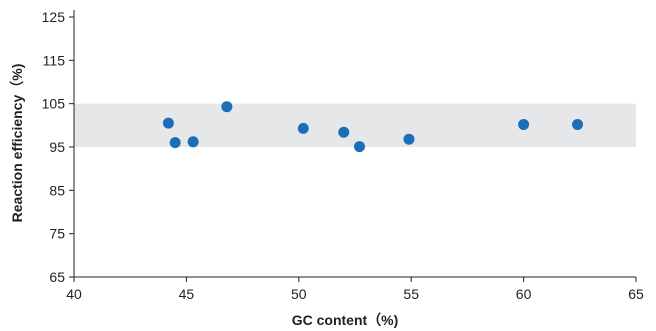 Image resolution: width=656 pixels, height=331 pixels. What do you see at coordinates (345, 320) in the screenshot?
I see `x-axis-title: GC content（%)` at bounding box center [345, 320].